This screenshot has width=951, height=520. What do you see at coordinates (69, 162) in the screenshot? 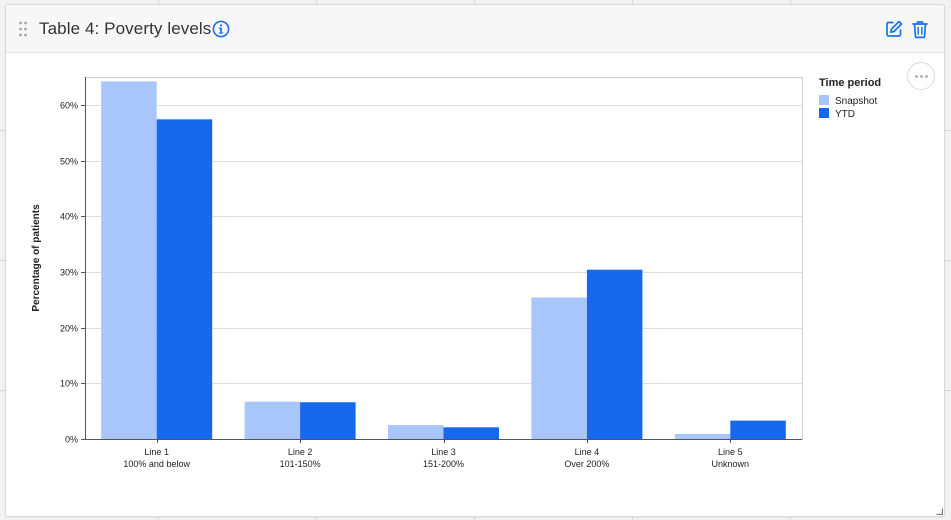
I see `y-tick-label: 50%` at bounding box center [69, 162].